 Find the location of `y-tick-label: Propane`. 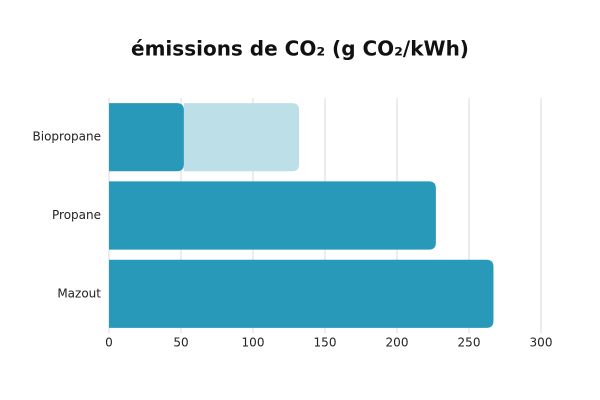

y-tick-label: Propane is located at coordinates (76, 215).